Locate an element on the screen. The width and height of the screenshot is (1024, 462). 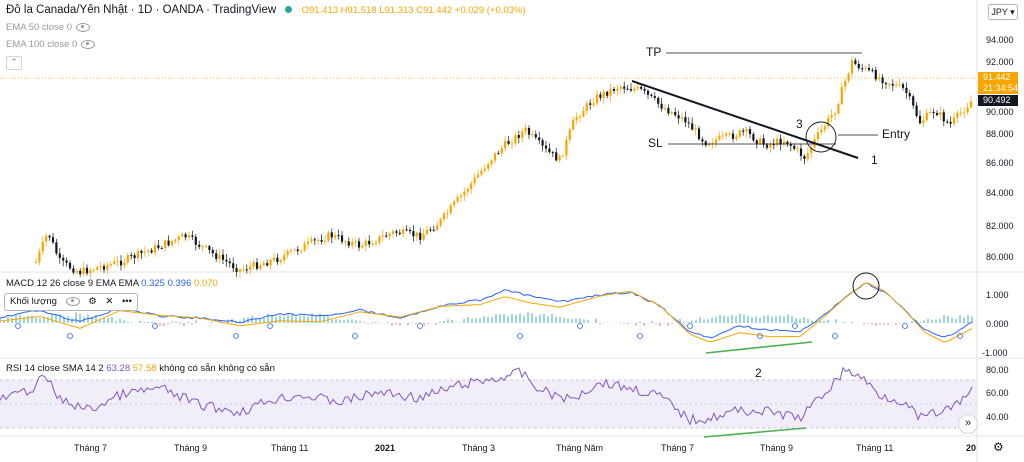
collapse-legend-button: ⌃ is located at coordinates (14, 63).